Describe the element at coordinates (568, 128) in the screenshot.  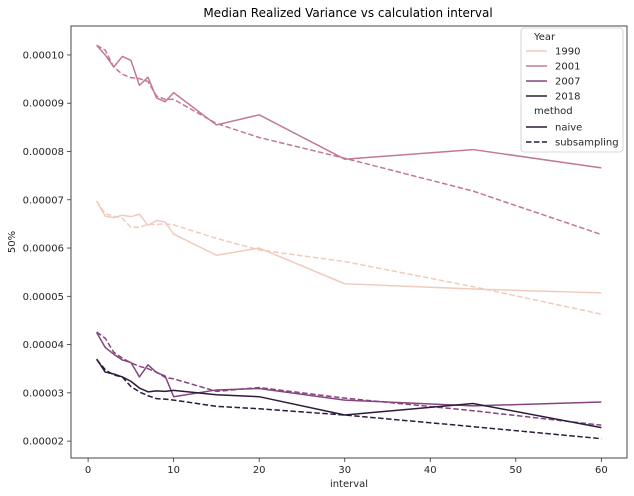
I see `legend-label-naive: naive` at that location.